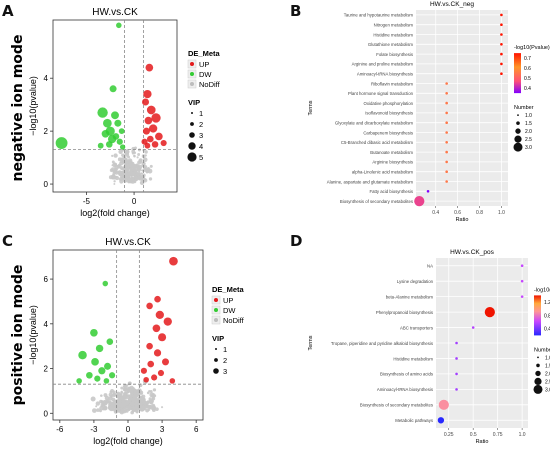  Describe the element at coordinates (388, 132) in the screenshot. I see `term-label: Carbapenem biosynthesis` at that location.